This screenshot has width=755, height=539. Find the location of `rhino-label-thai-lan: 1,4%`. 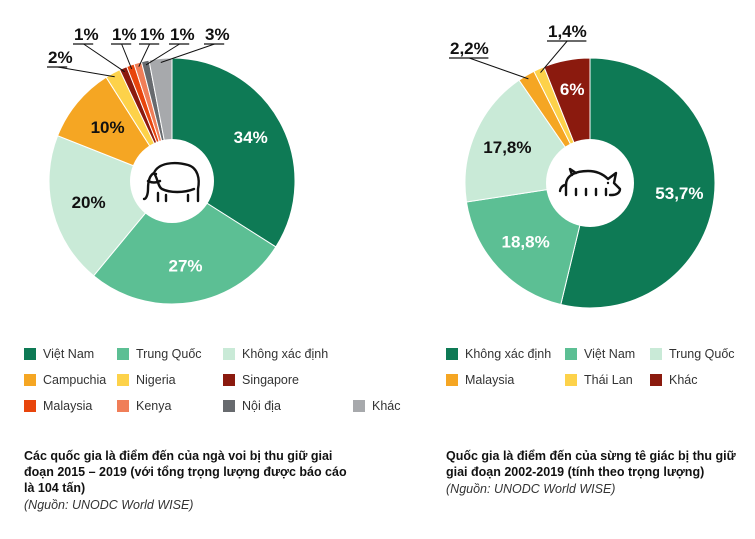

rhino-label-thai-lan: 1,4% is located at coordinates (567, 31).